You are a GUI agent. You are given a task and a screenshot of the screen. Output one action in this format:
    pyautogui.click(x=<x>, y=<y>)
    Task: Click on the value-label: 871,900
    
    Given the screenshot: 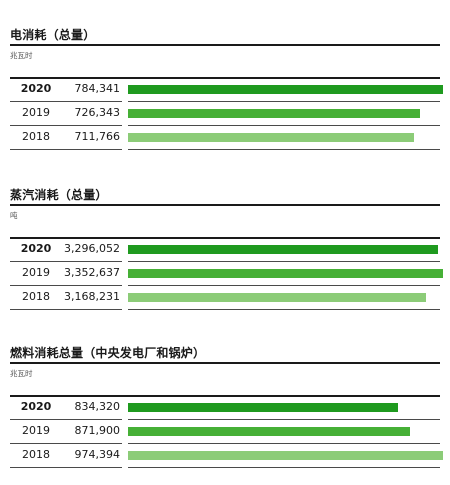 What is the action you would take?
    pyautogui.click(x=97, y=430)
    